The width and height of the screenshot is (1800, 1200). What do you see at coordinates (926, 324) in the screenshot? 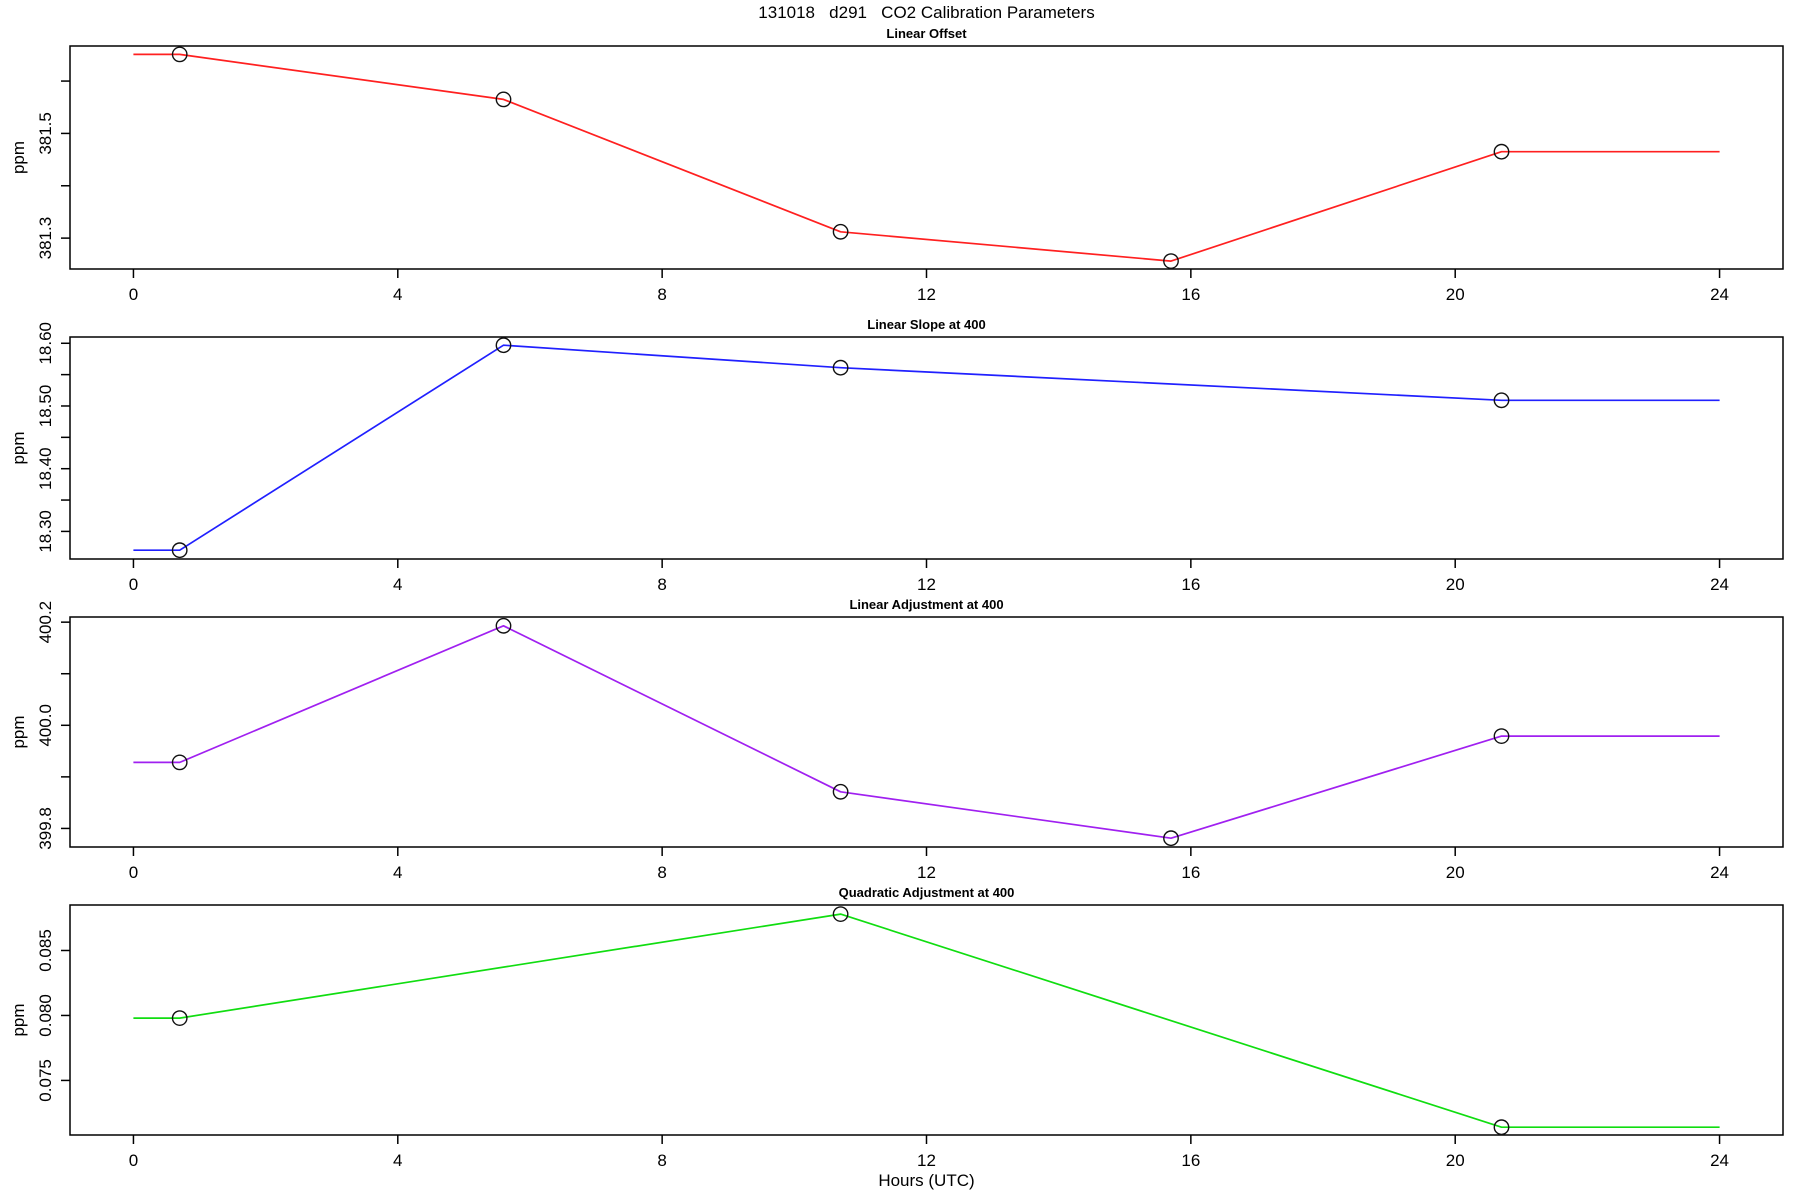
I see `panel-title-linear-slope: Linear Slope at 400` at bounding box center [926, 324].